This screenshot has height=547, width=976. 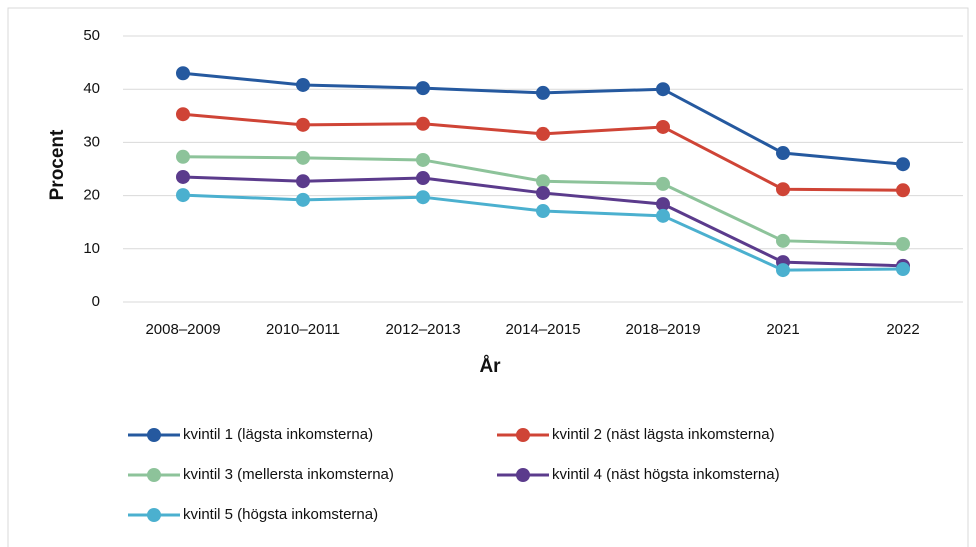 What do you see at coordinates (96, 301) in the screenshot?
I see `y-tick-label: 0` at bounding box center [96, 301].